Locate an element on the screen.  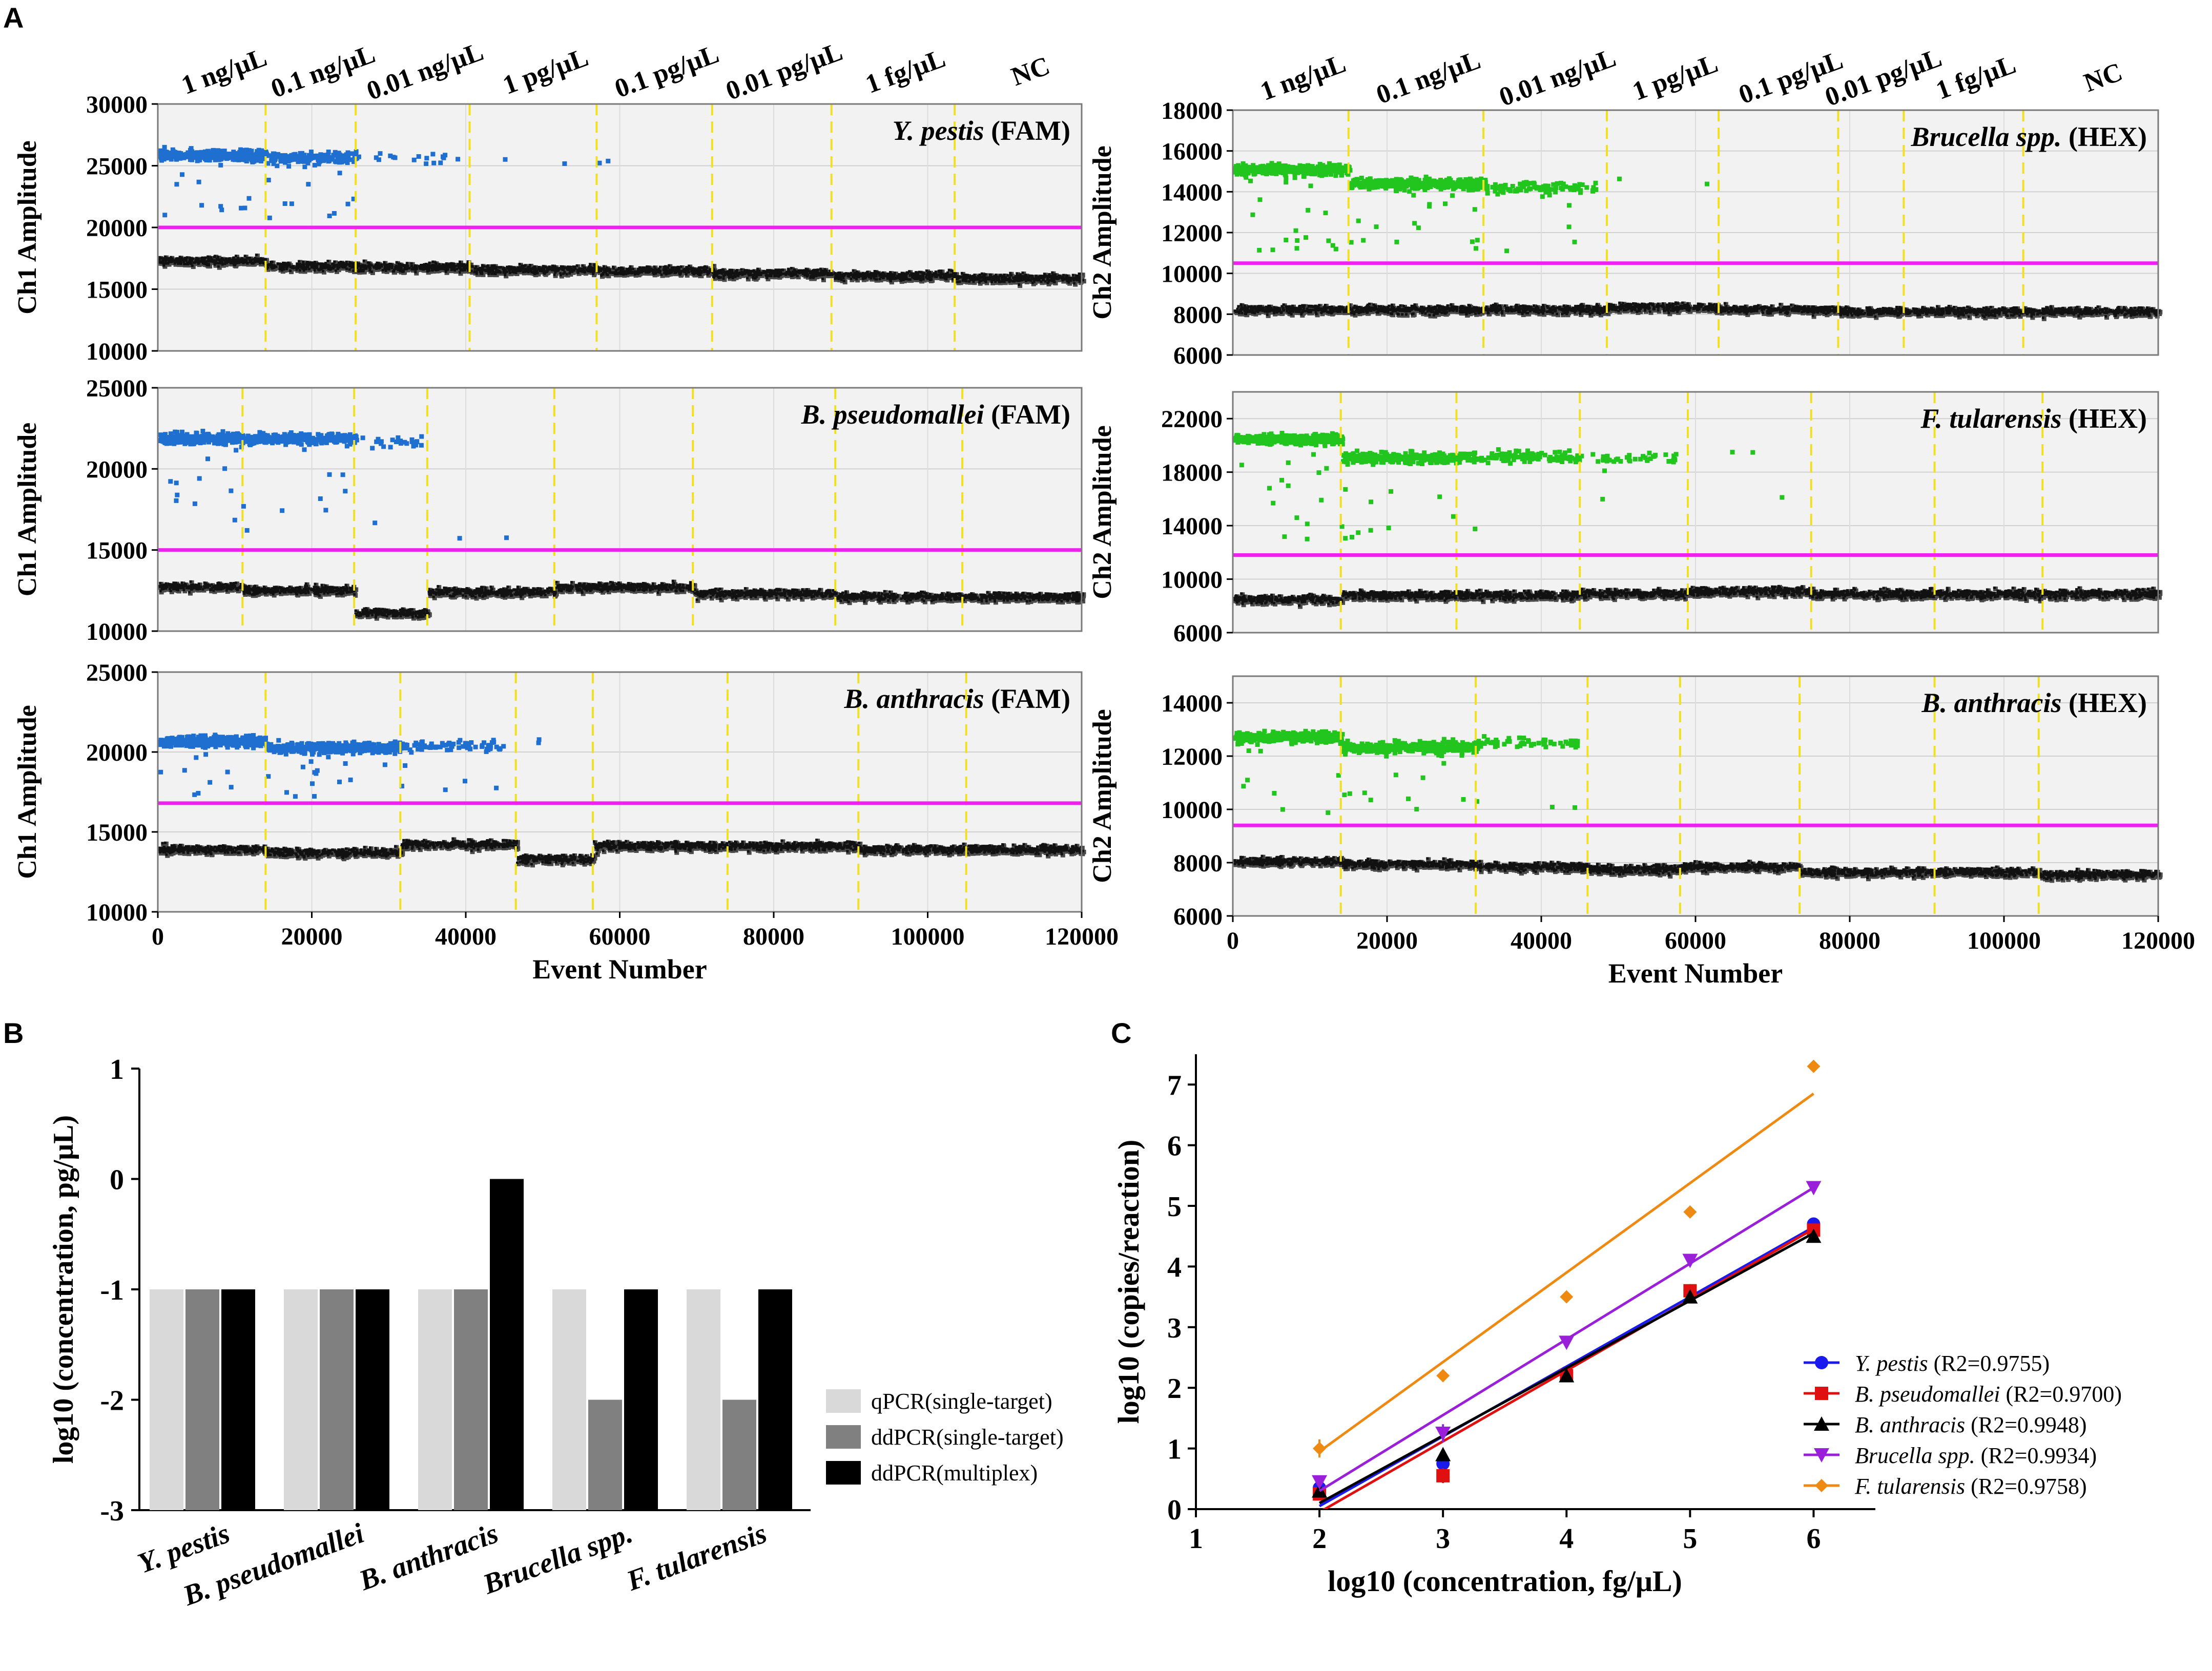
legend-species: F. tularensis is located at coordinates (1912, 1486).